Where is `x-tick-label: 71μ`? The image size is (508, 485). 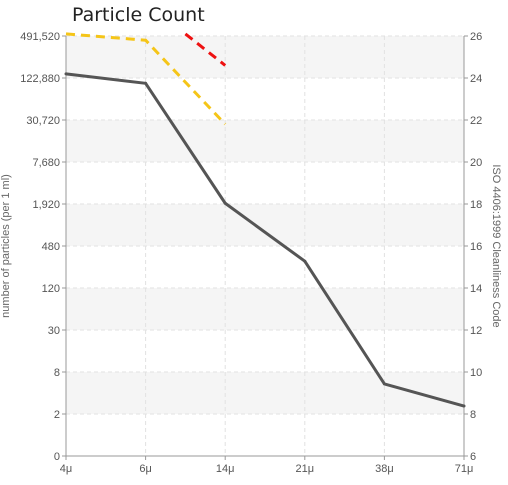
x-tick-label: 71μ is located at coordinates (464, 469).